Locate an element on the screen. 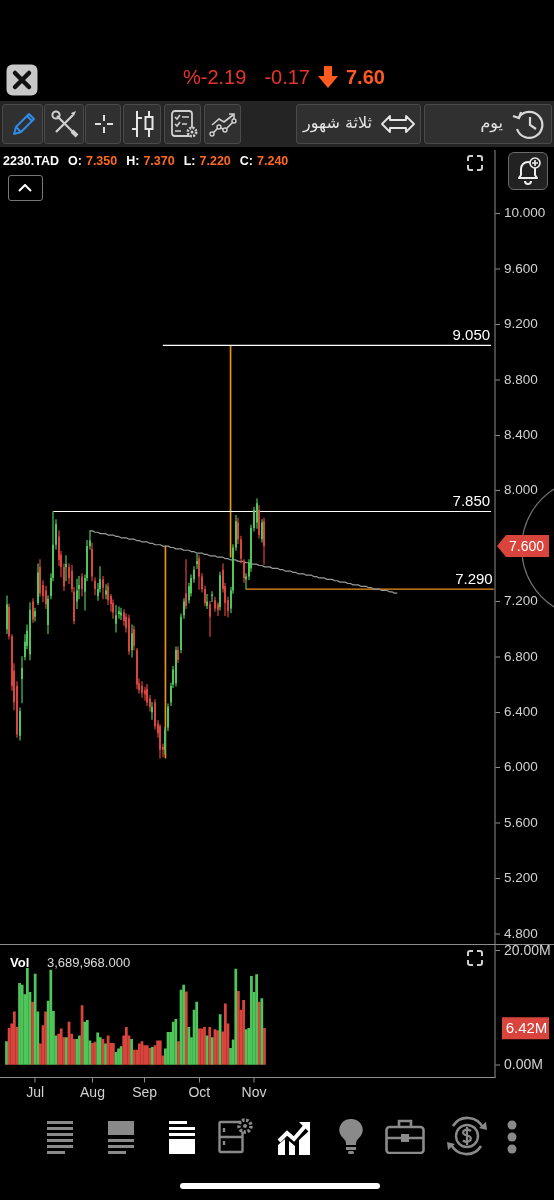  y-tick-label: 7.200 is located at coordinates (521, 601).